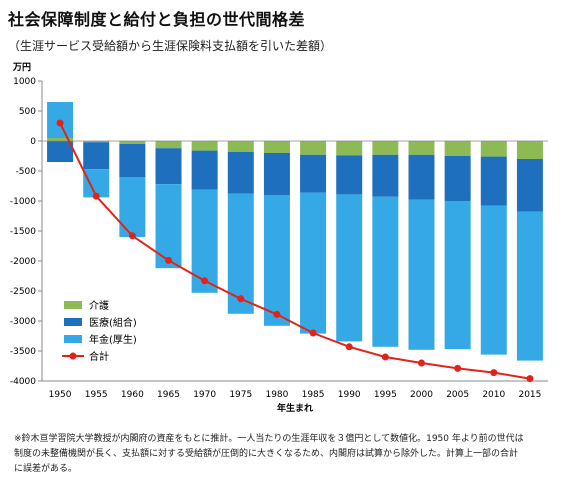 The height and width of the screenshot is (498, 570). What do you see at coordinates (96, 196) in the screenshot?
I see `total-point-1955` at bounding box center [96, 196].